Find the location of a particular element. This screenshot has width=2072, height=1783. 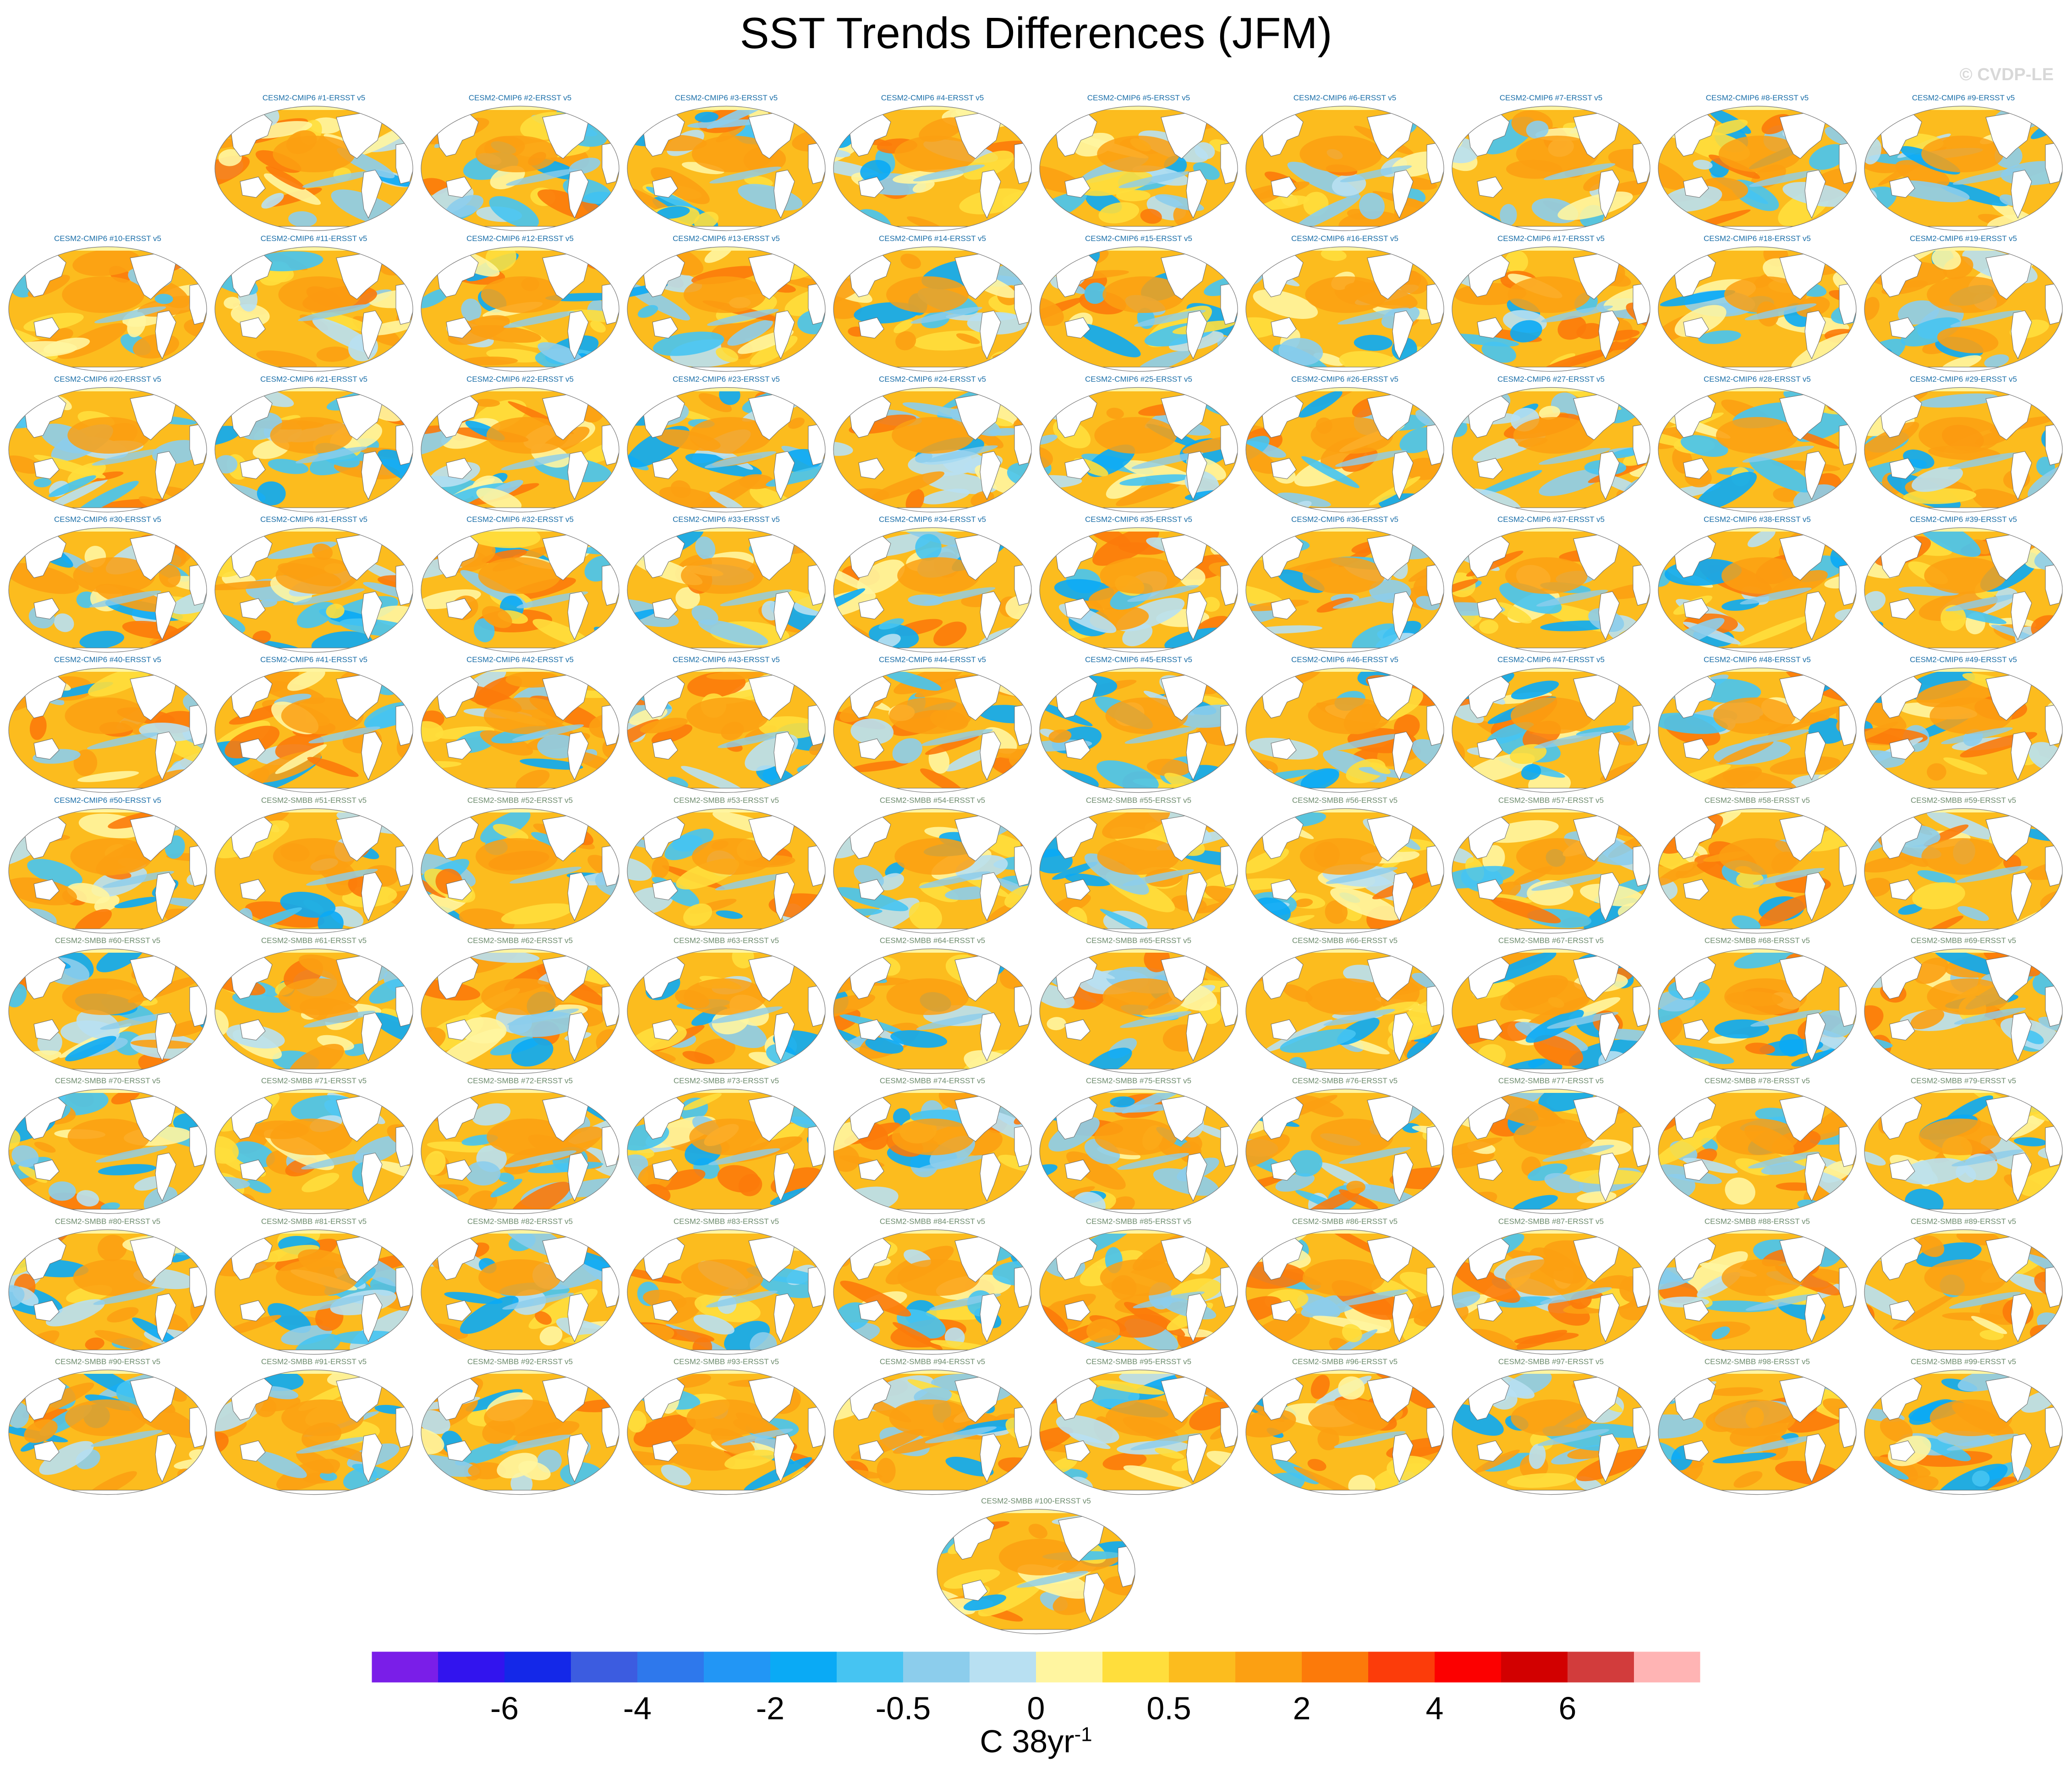

map-panel: CESM2-SMBB #70-ERSST v5 is located at coordinates (107, 1146).